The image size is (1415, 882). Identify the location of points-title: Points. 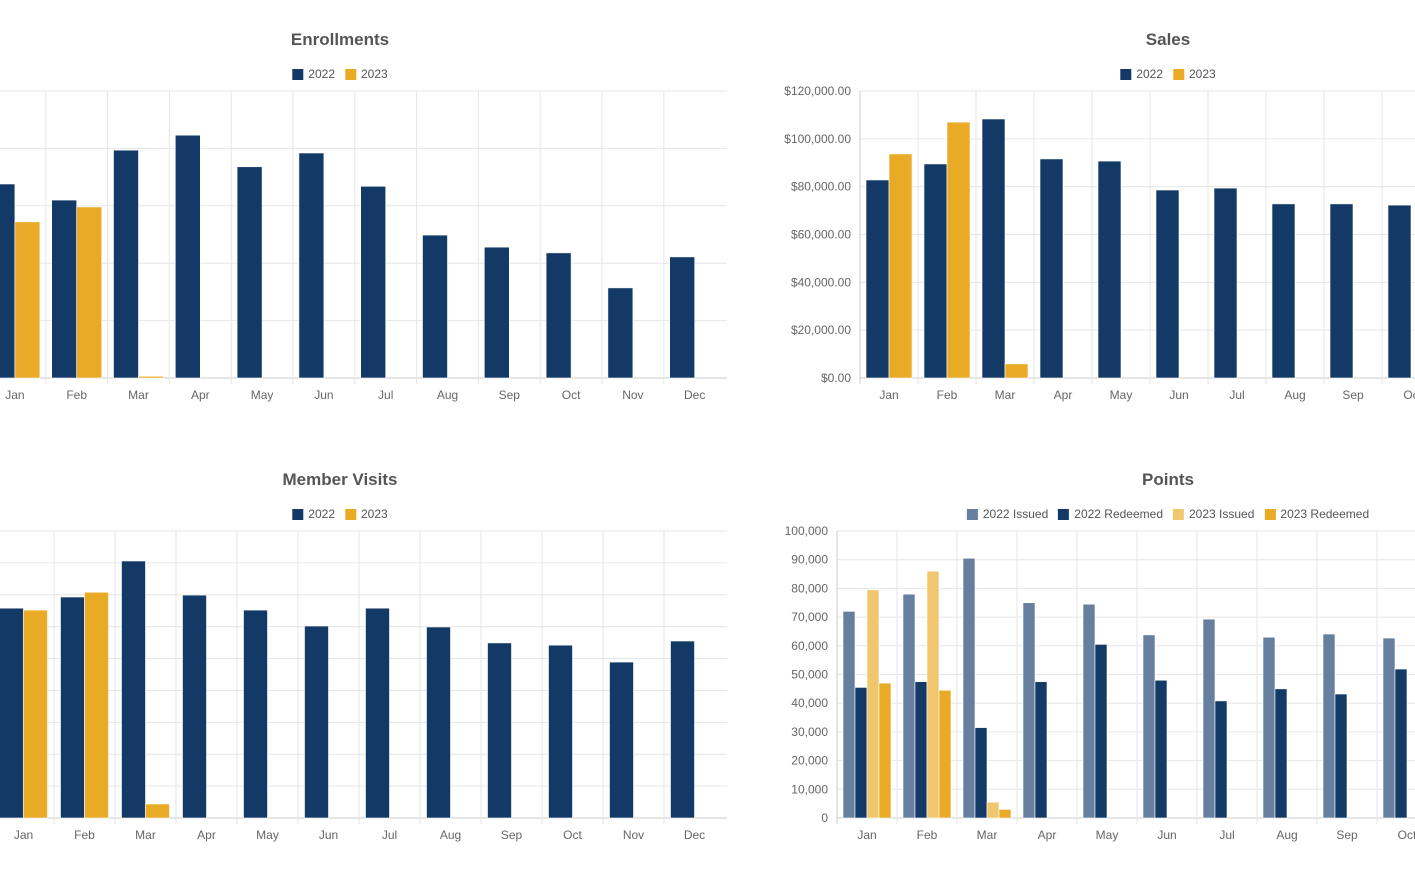
(1168, 479).